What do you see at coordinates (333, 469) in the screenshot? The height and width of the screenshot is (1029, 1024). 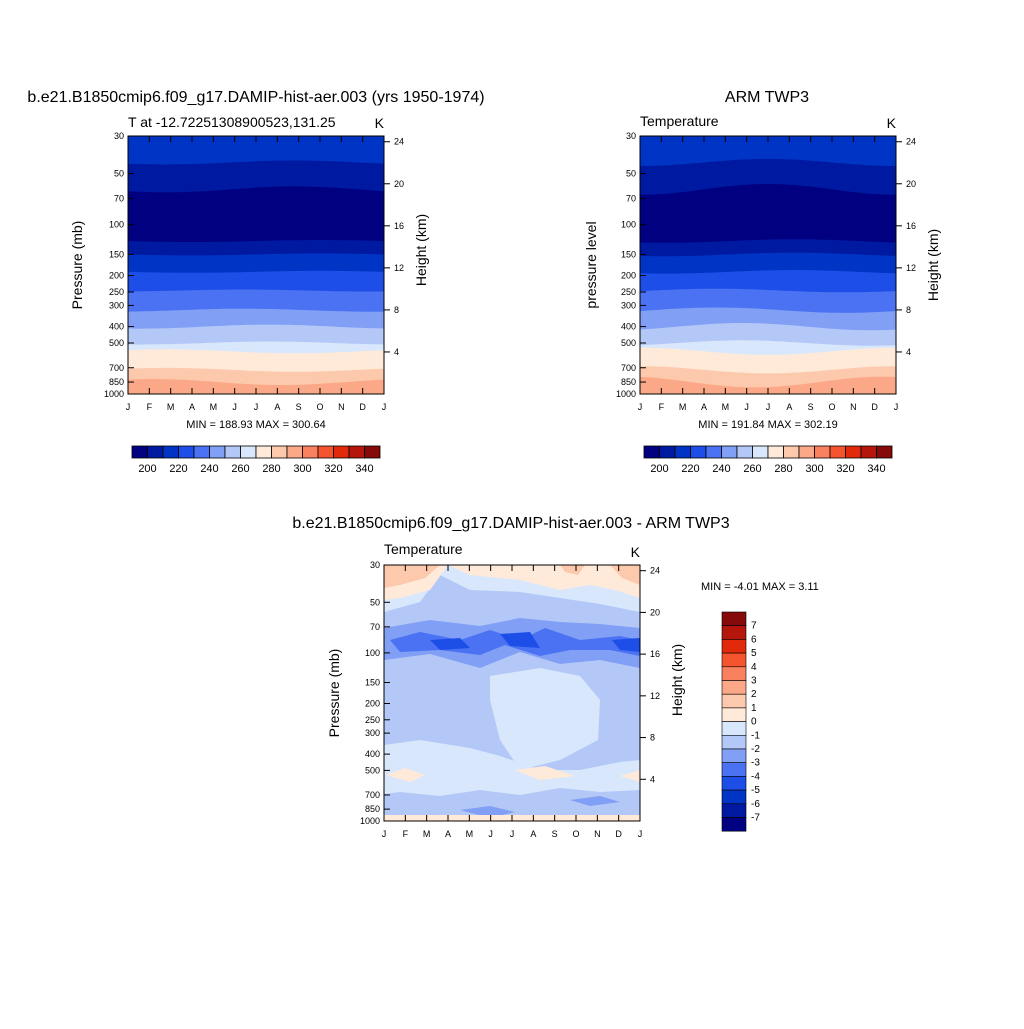 I see `colorbar-label: 320` at bounding box center [333, 469].